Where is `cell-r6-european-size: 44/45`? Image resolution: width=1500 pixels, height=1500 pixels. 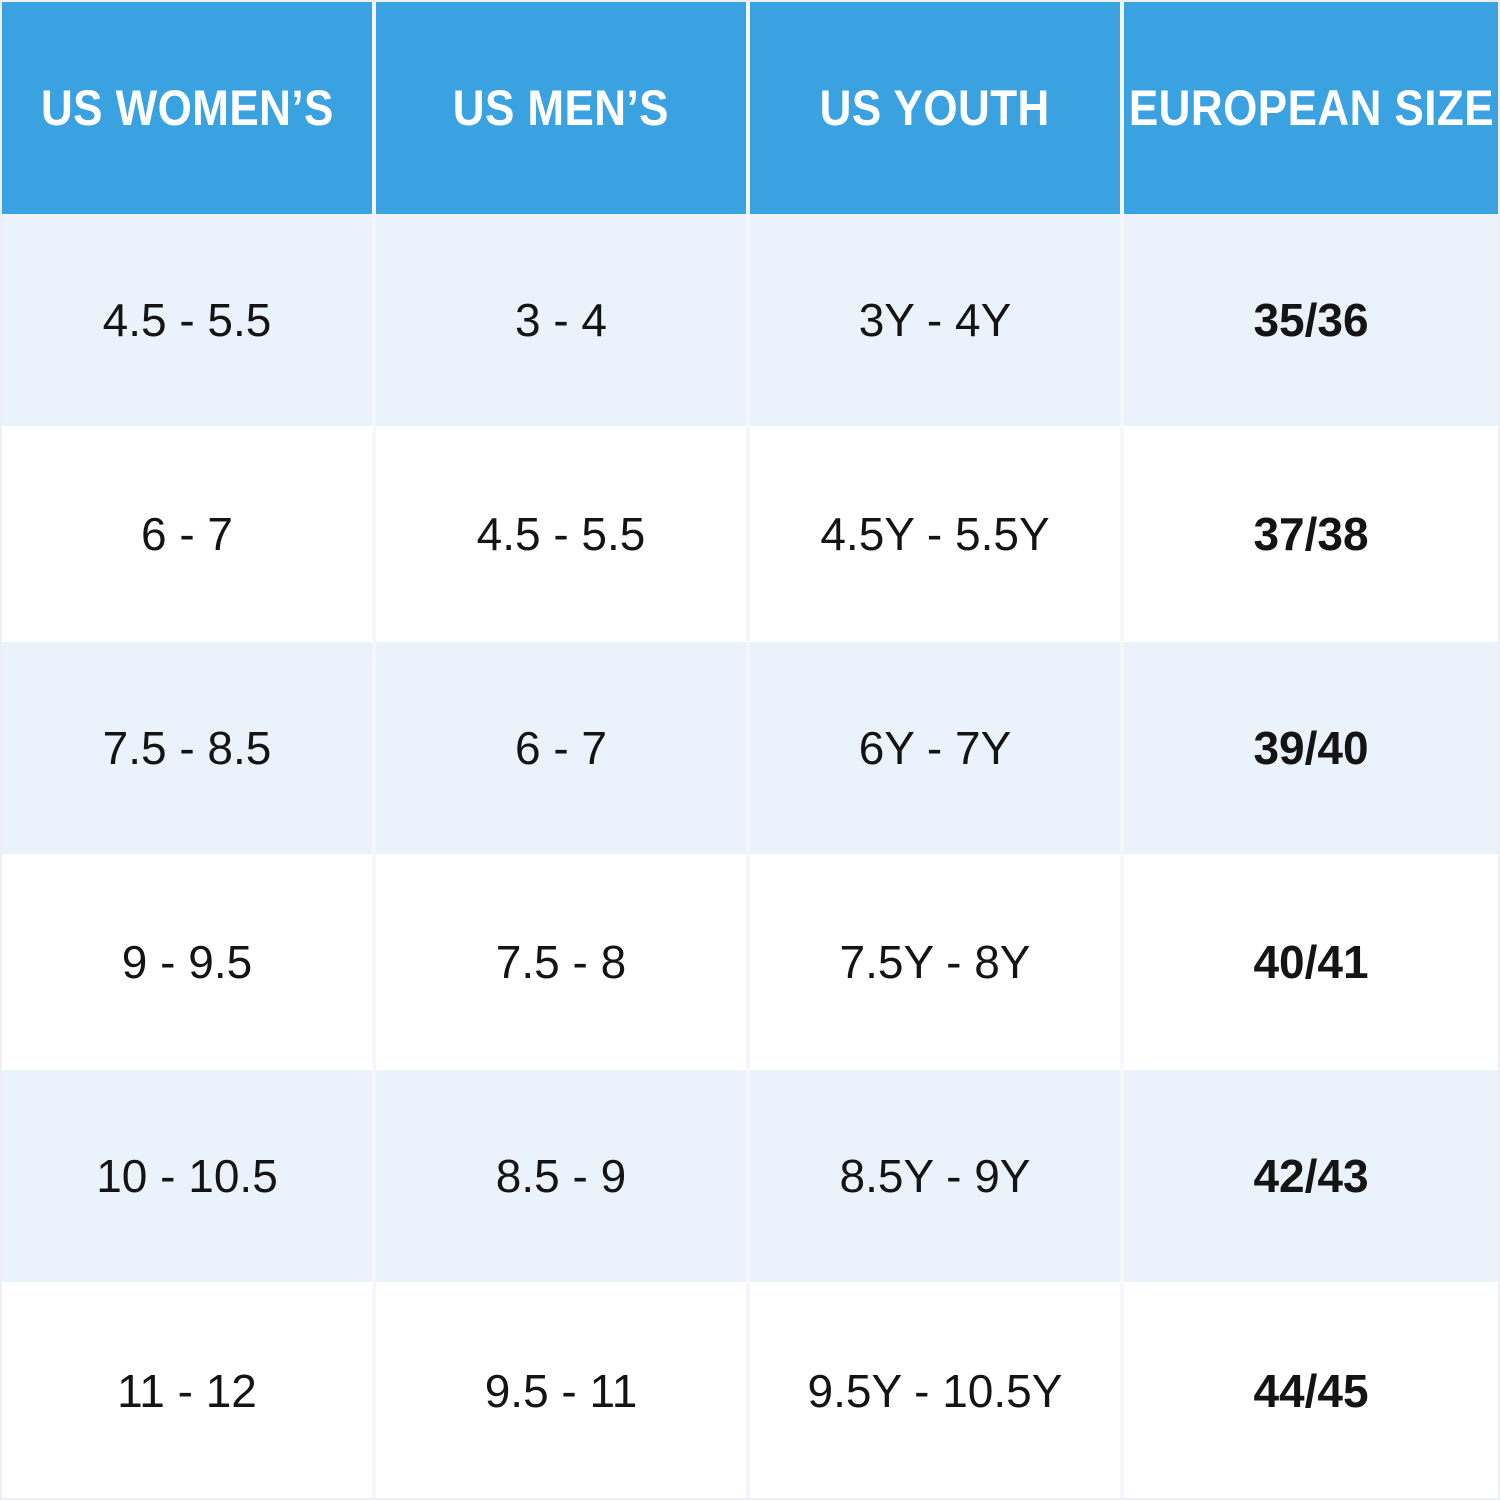 cell-r6-european-size: 44/45 is located at coordinates (1311, 1391).